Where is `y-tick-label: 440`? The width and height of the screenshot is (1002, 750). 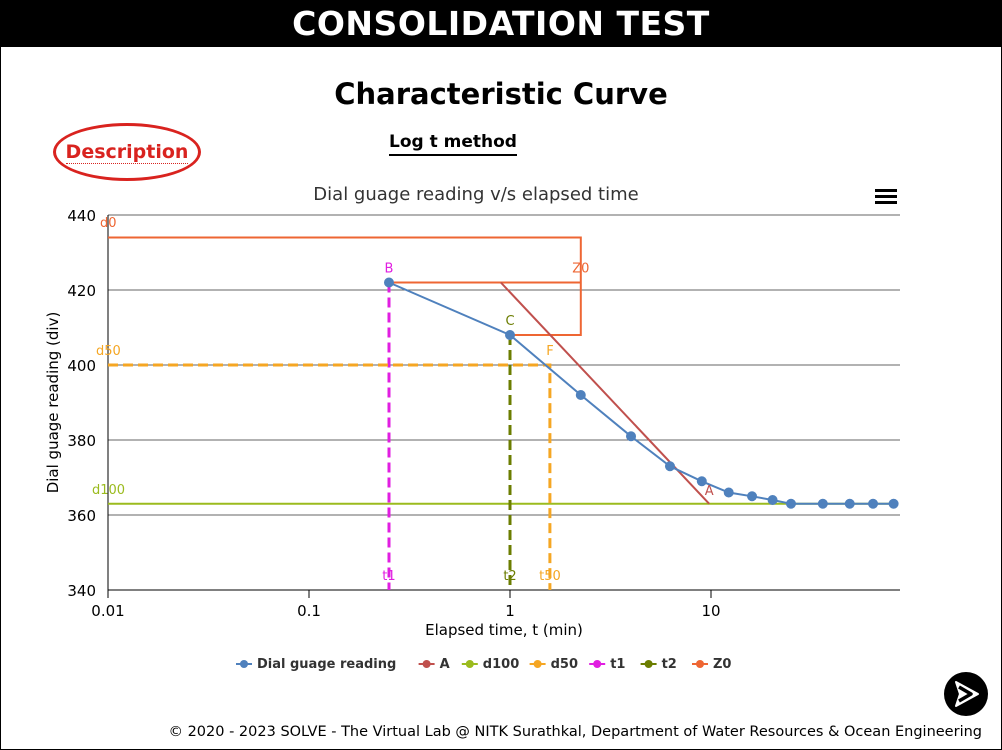 y-tick-label: 440 is located at coordinates (81, 216).